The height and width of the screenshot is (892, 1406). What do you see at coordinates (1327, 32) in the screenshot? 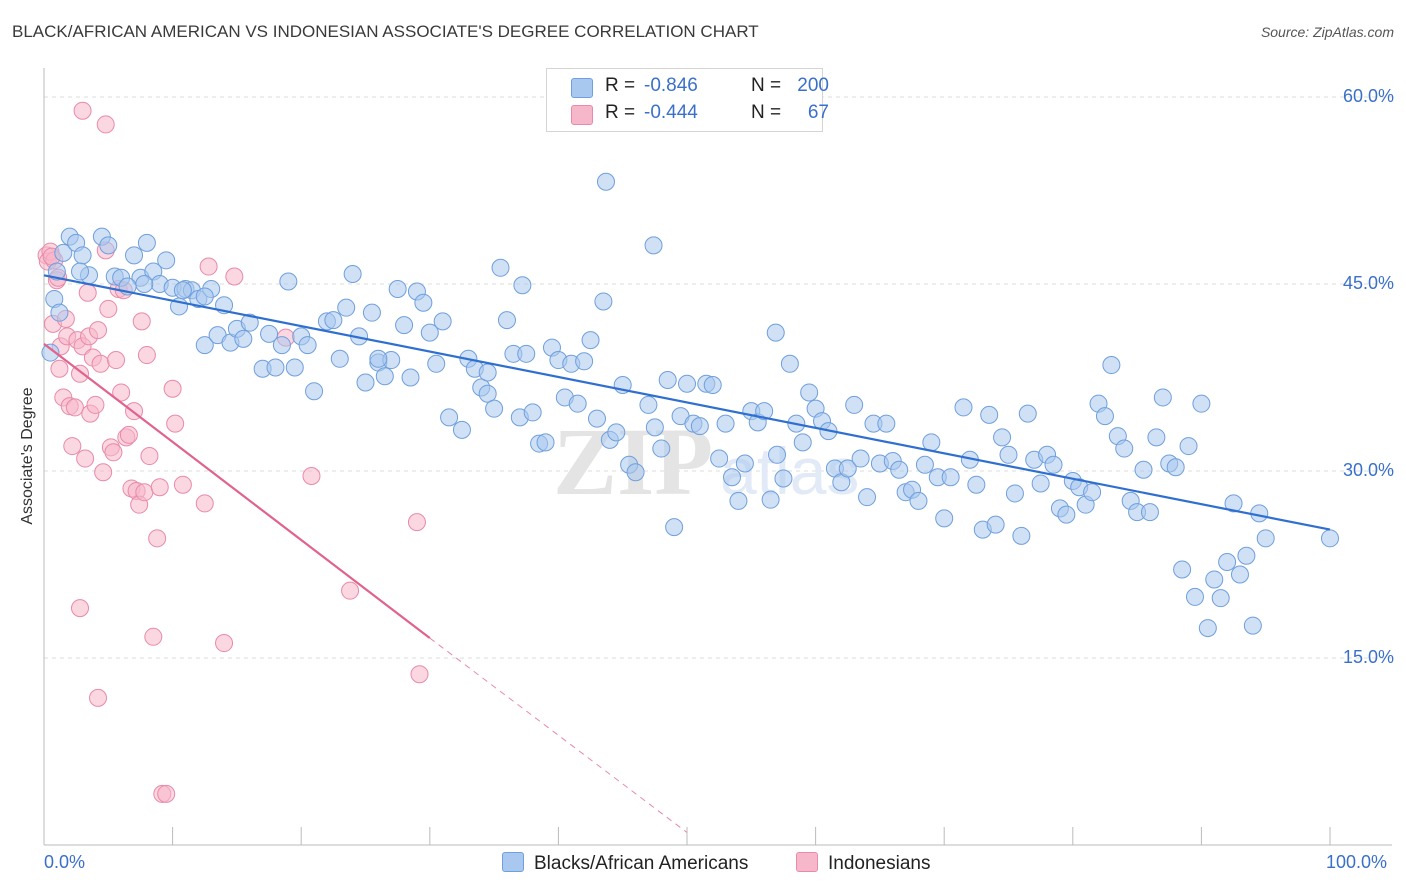
I see `source-label: Source: ZipAtlas.com` at bounding box center [1327, 32].